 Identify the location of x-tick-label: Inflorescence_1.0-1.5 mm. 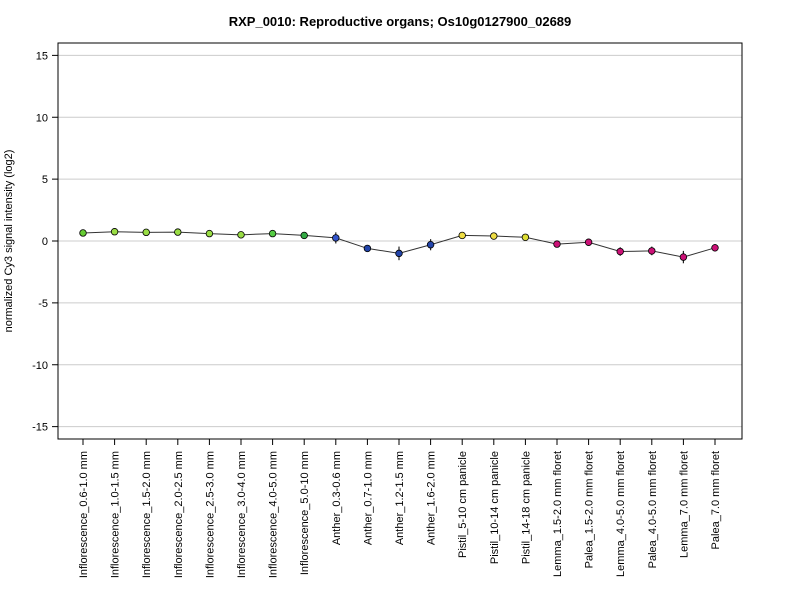
(116, 514).